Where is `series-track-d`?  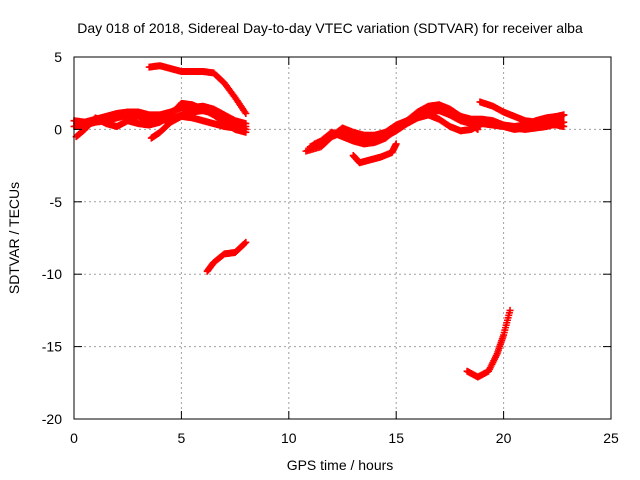 series-track-d is located at coordinates (198, 127).